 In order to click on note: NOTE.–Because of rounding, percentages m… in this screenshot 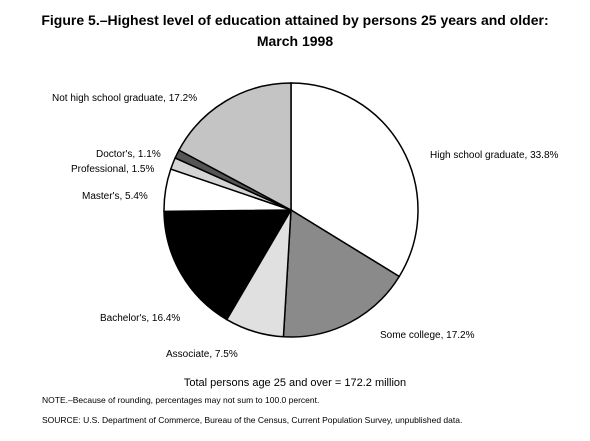, I will do `click(180, 400)`.